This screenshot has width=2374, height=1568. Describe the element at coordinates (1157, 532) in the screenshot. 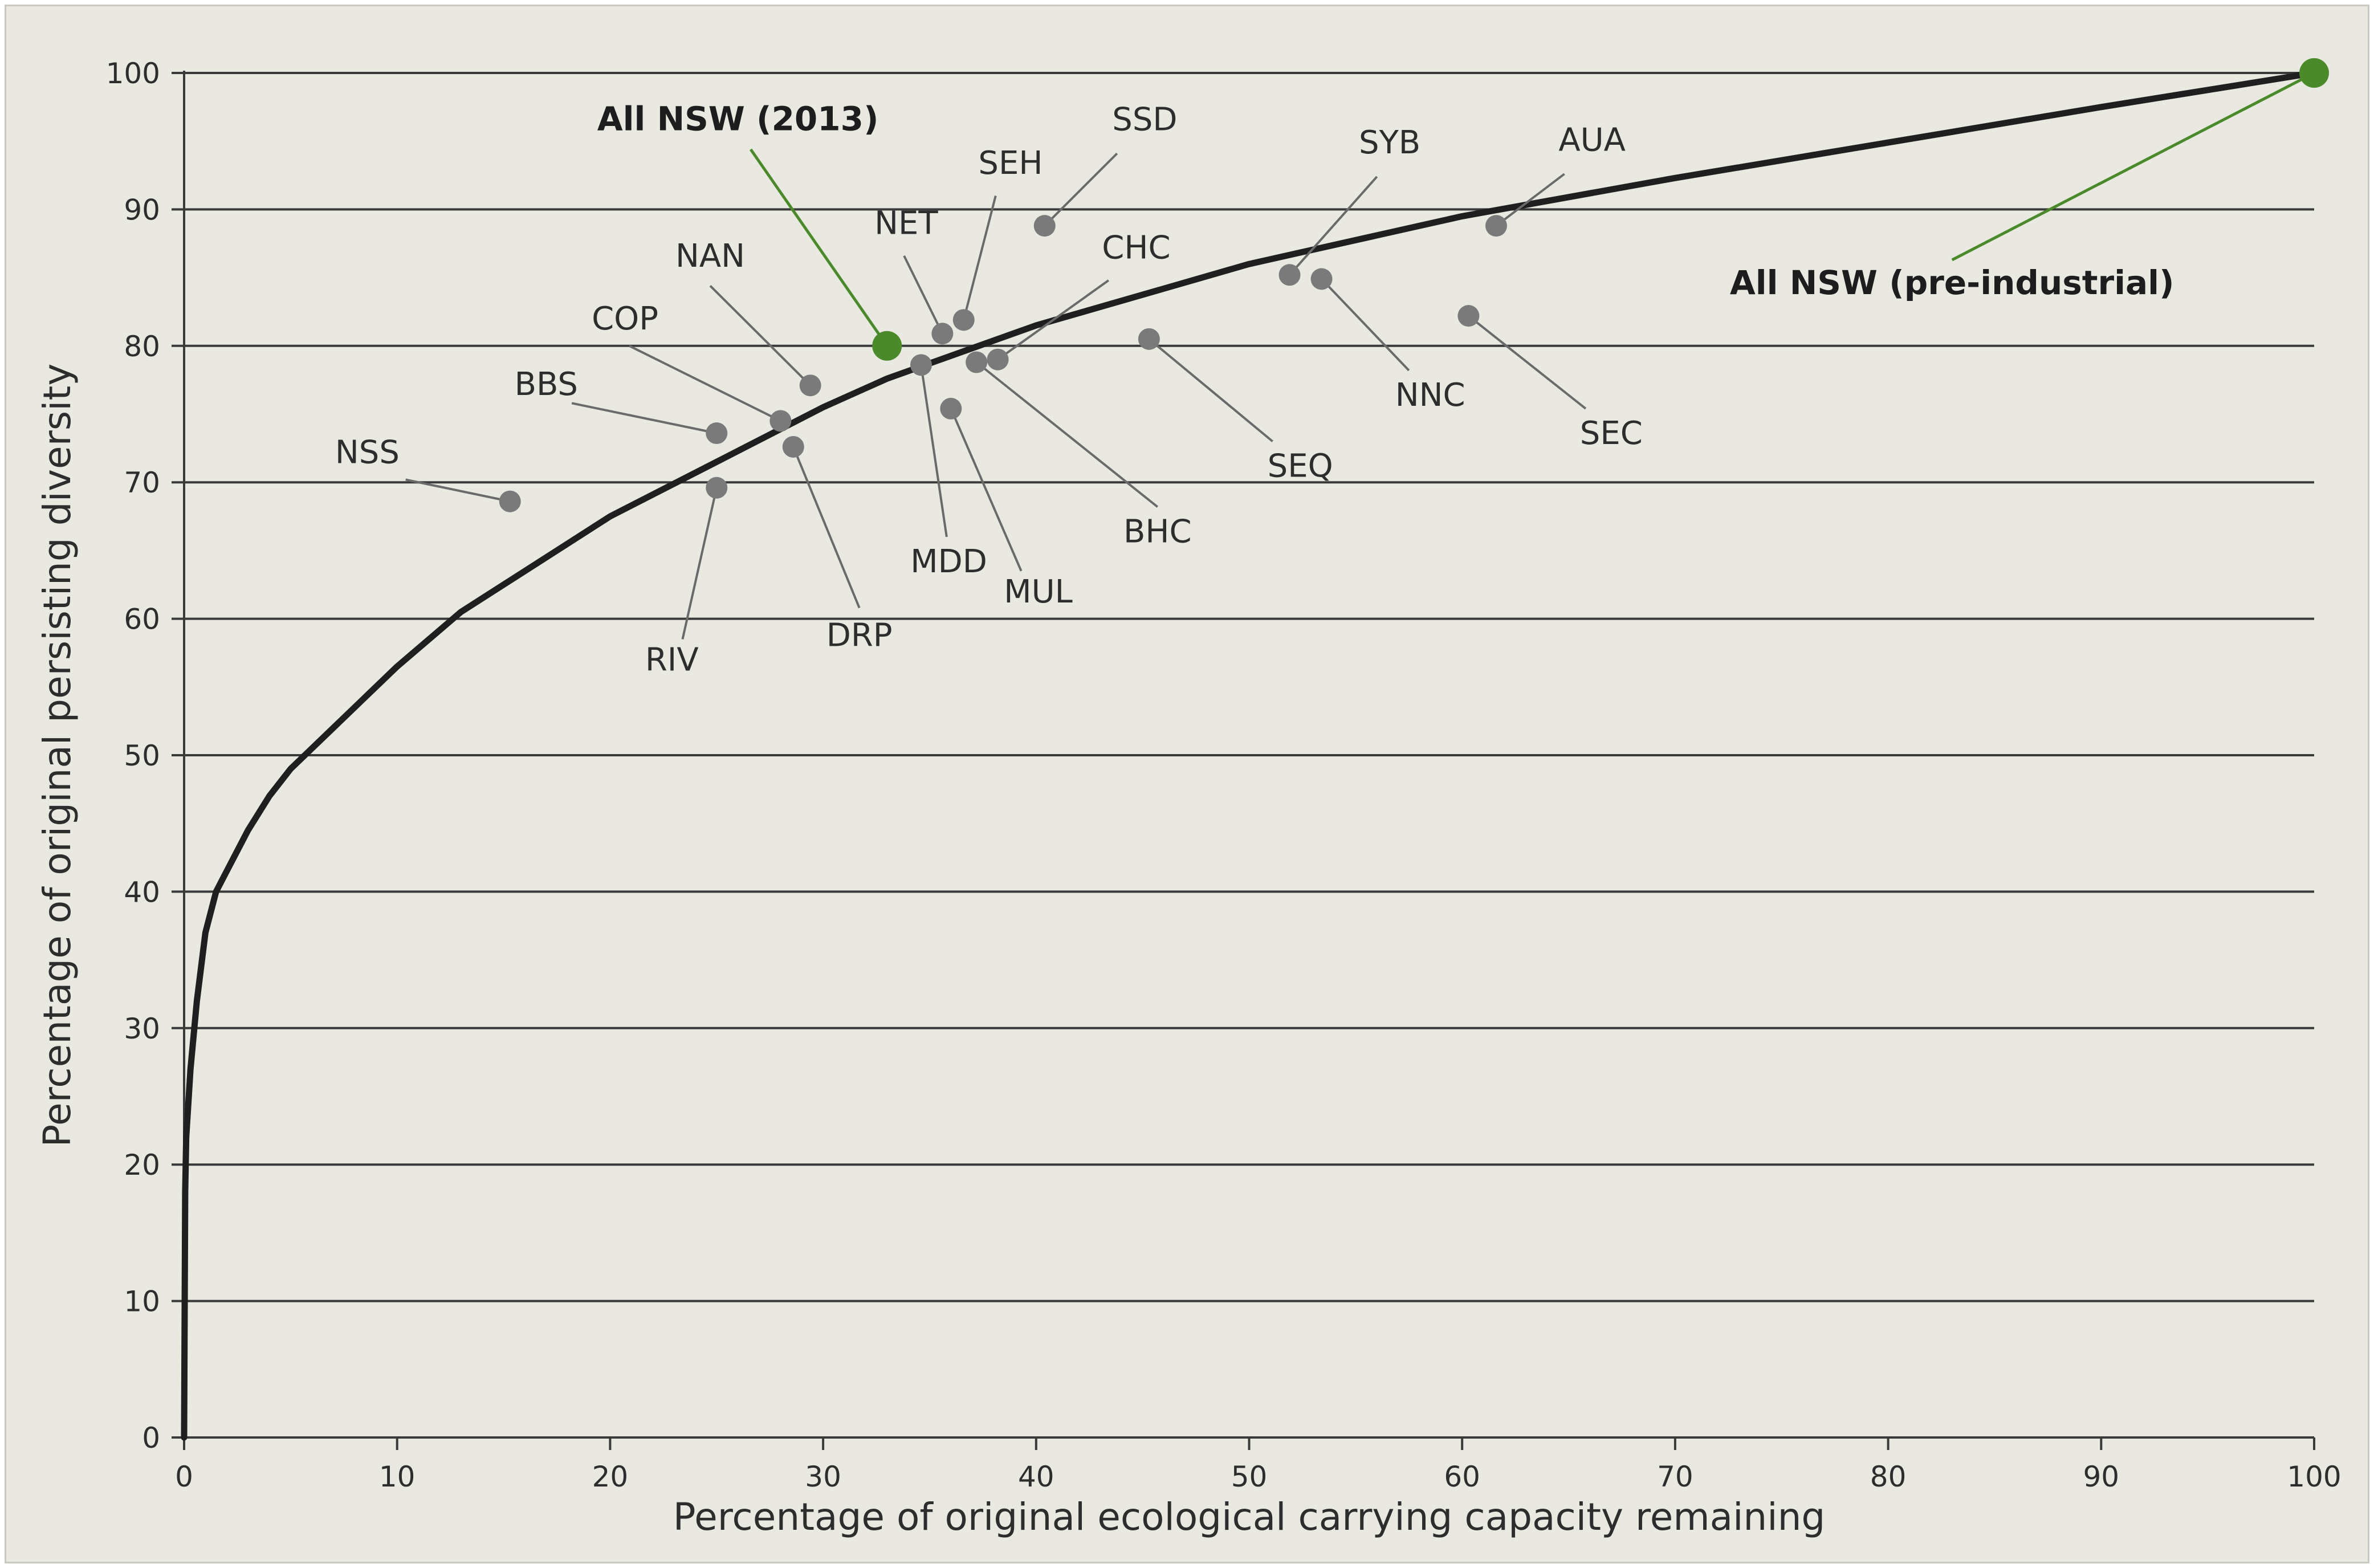

I see `point-label: BHC` at that location.